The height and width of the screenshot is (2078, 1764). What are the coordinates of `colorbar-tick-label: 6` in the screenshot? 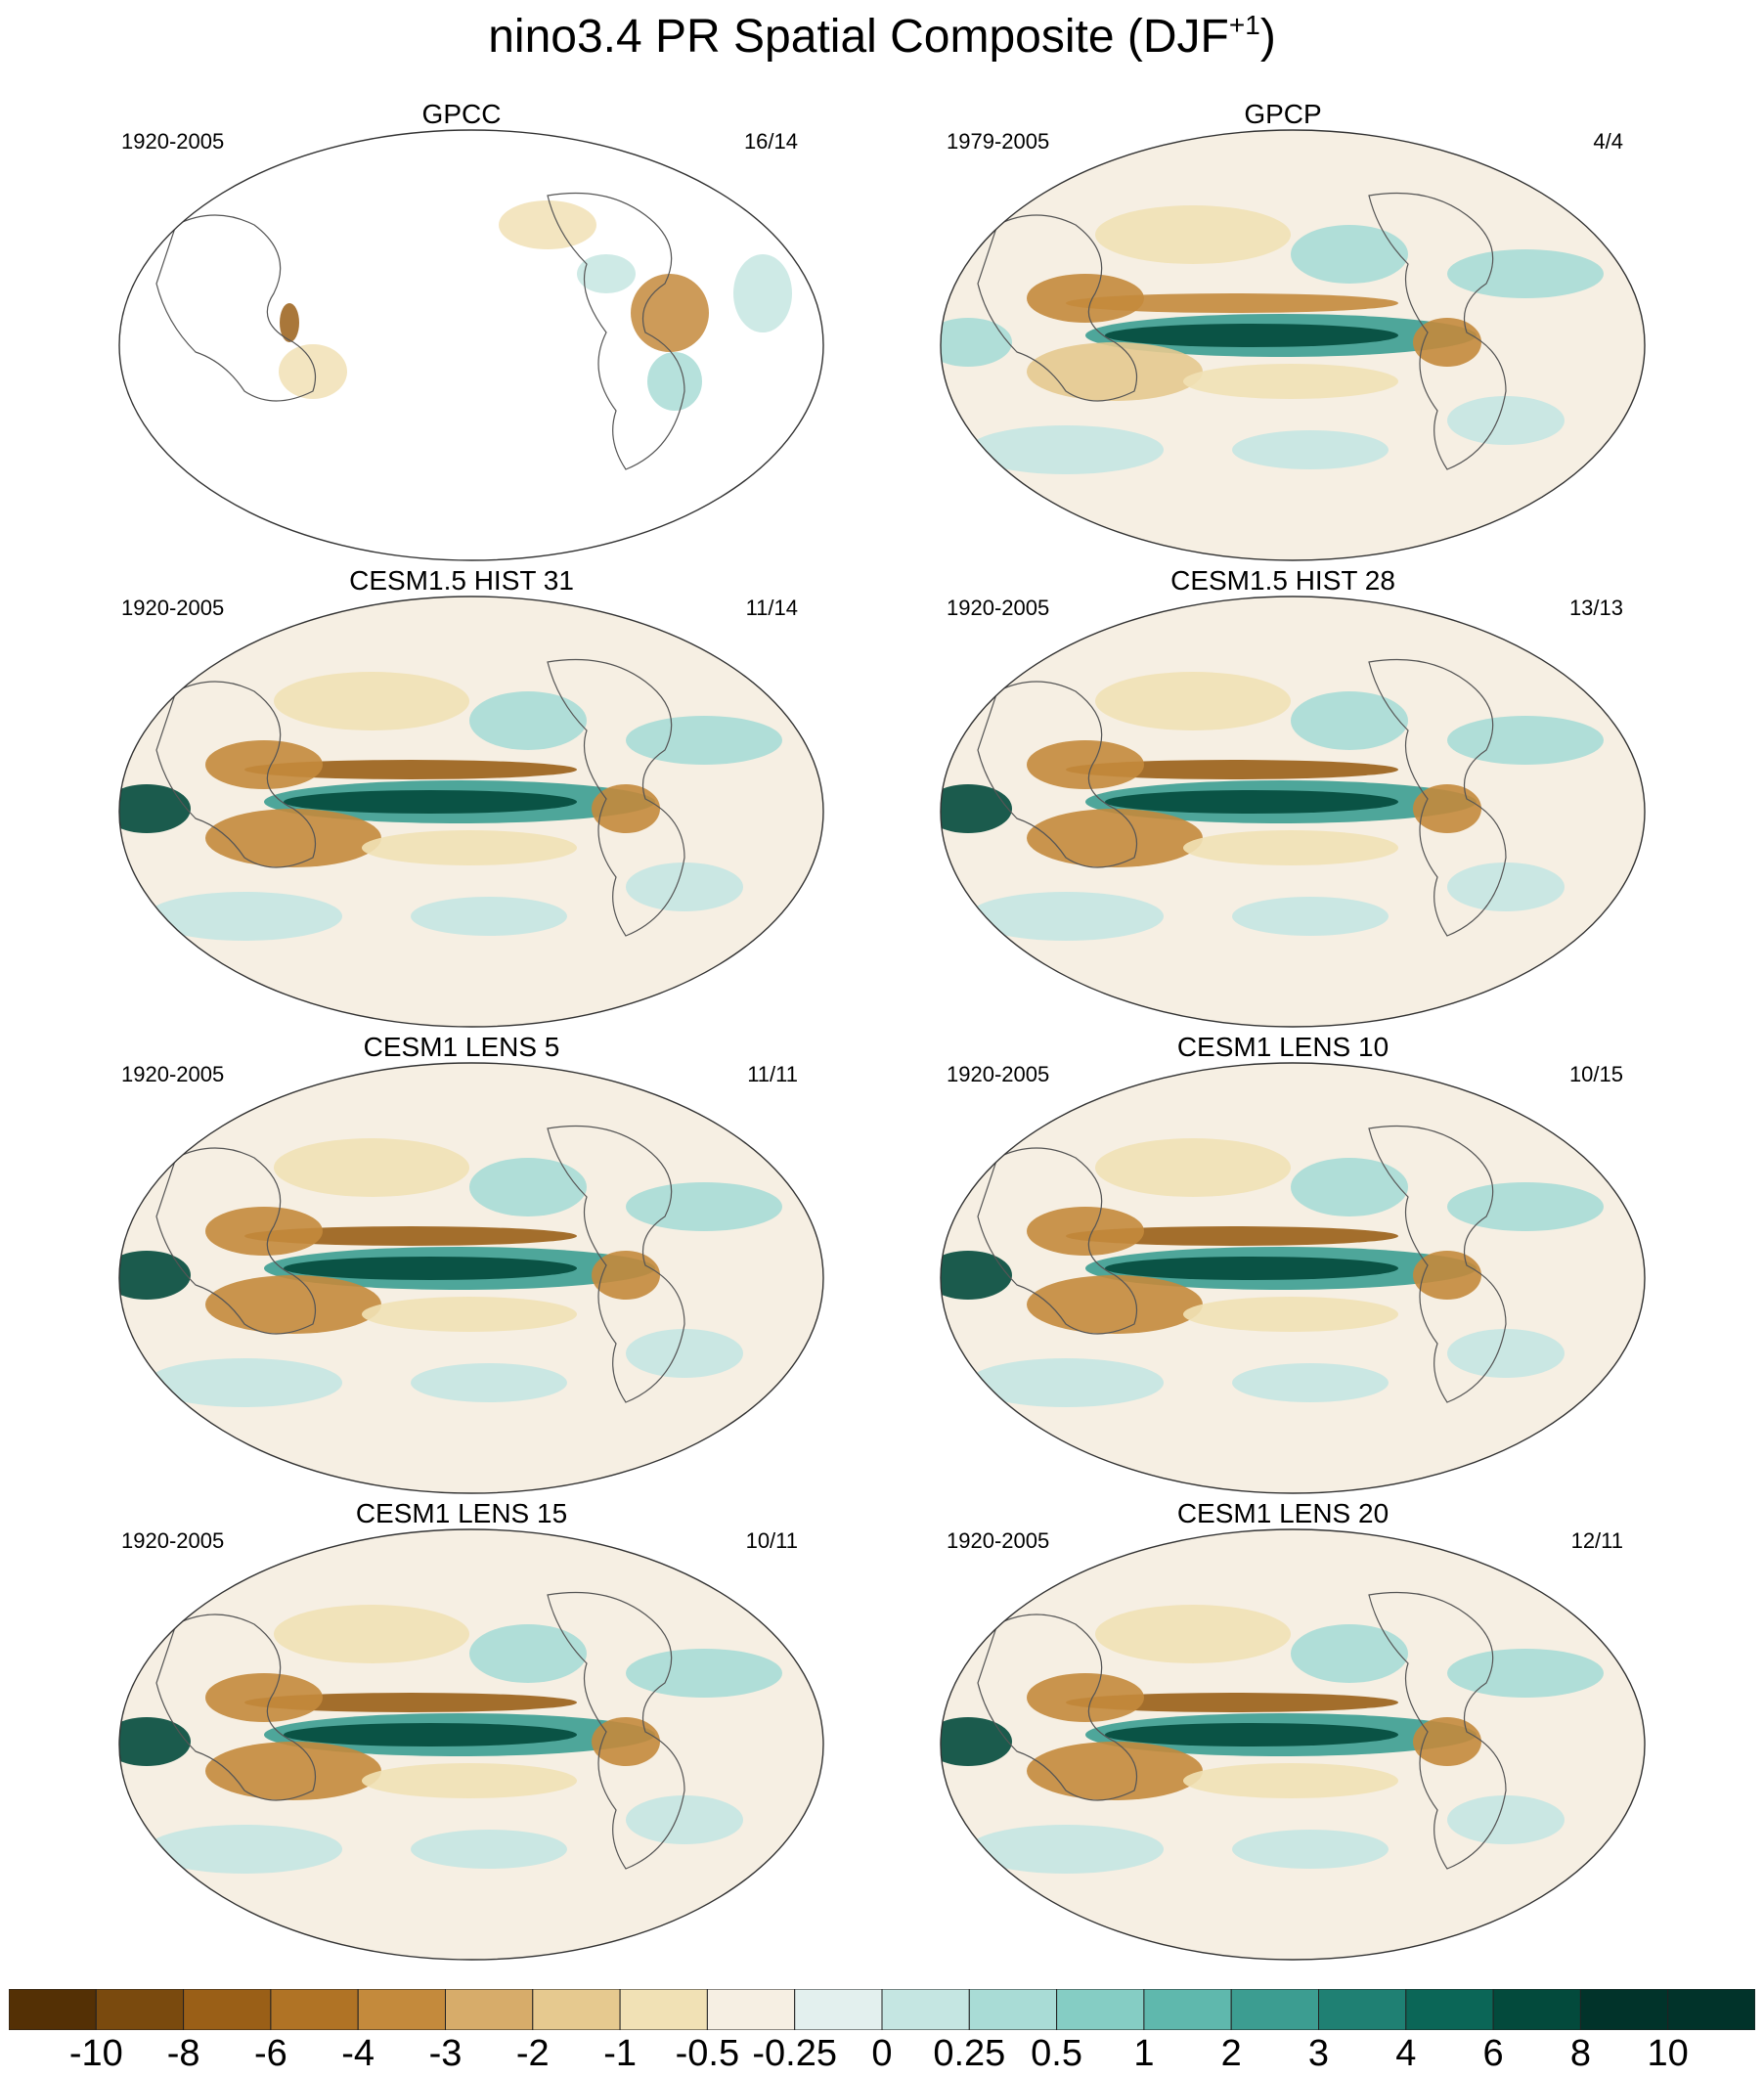 It's located at (1493, 2053).